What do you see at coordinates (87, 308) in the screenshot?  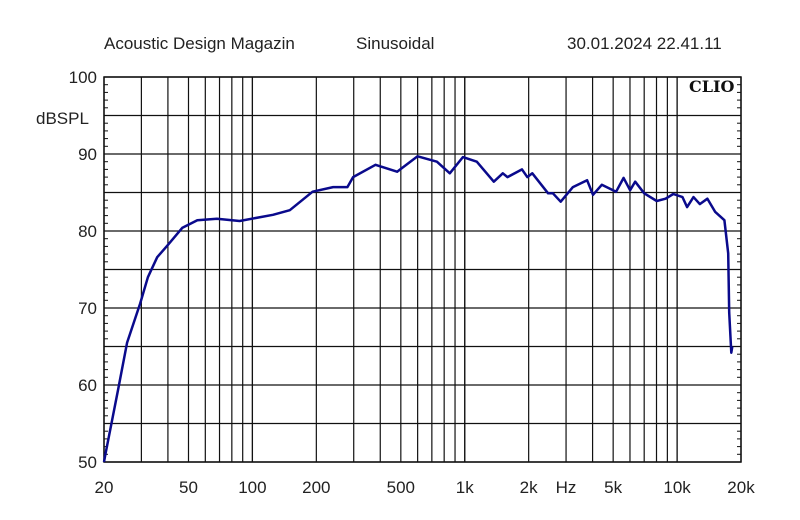 I see `y-tick-label: 70` at bounding box center [87, 308].